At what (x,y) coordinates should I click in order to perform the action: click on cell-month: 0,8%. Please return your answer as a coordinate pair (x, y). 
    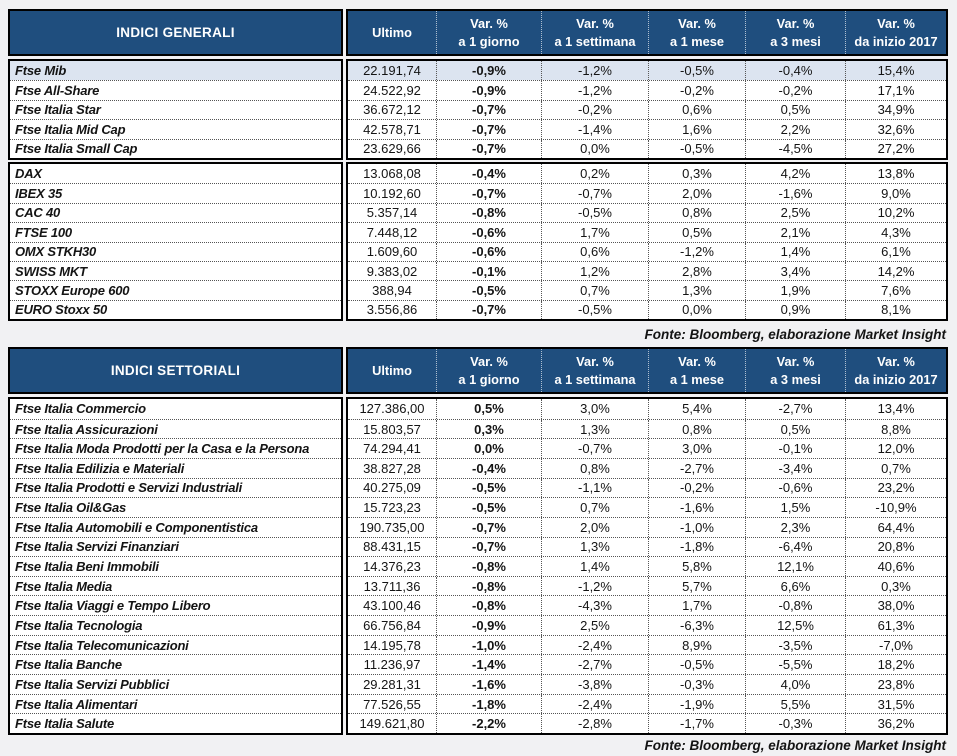
    Looking at the image, I should click on (696, 213).